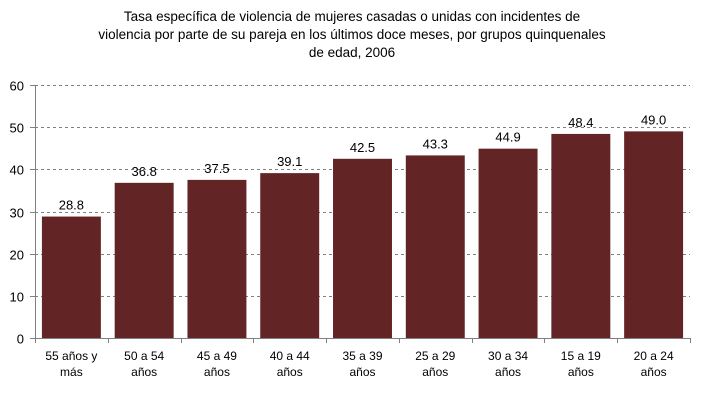 This screenshot has width=704, height=420. Describe the element at coordinates (581, 356) in the screenshot. I see `x-tick-label-line: 15 a 19` at that location.